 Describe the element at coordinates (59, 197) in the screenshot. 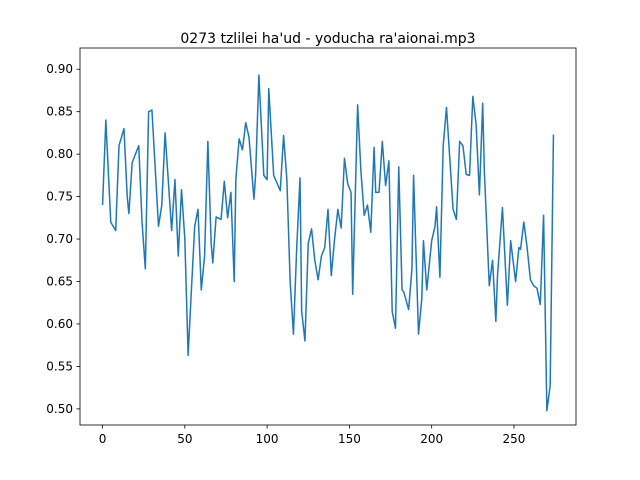

I see `y-tick-label: 0.75` at that location.